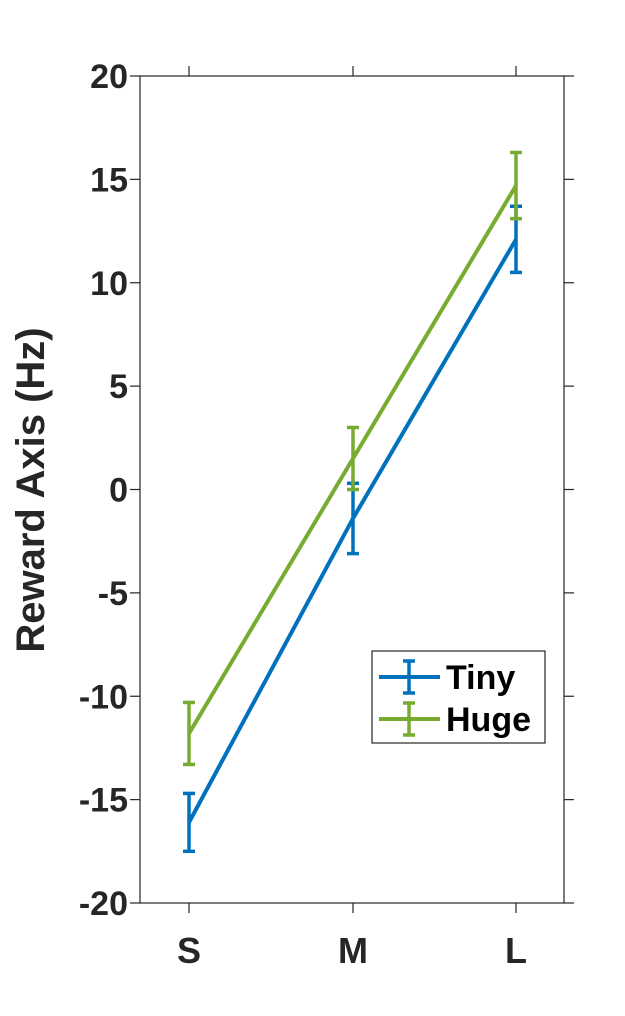 This screenshot has height=1016, width=625. Describe the element at coordinates (488, 720) in the screenshot. I see `legend-label: Huge` at that location.